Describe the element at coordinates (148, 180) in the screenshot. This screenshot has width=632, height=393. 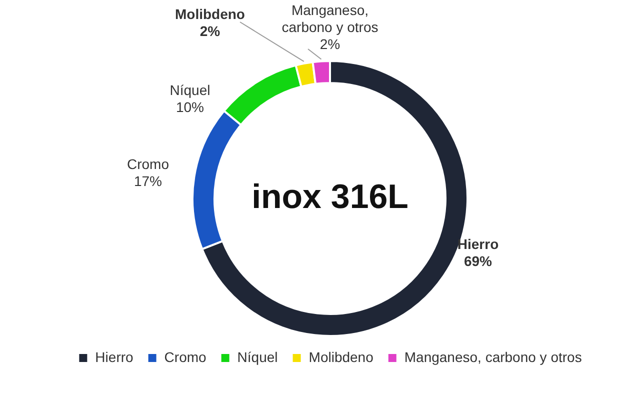
I see `data-label: 17%` at that location.